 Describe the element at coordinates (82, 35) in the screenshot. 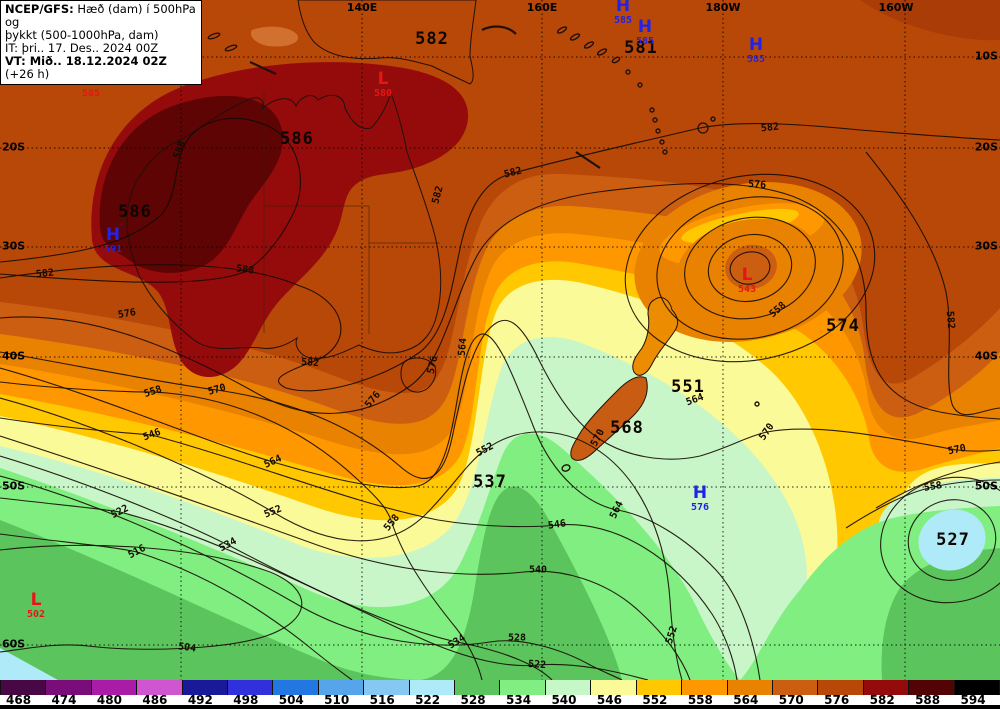

I see `title-line-2: þykkt (500-1000hPa, dam)` at that location.